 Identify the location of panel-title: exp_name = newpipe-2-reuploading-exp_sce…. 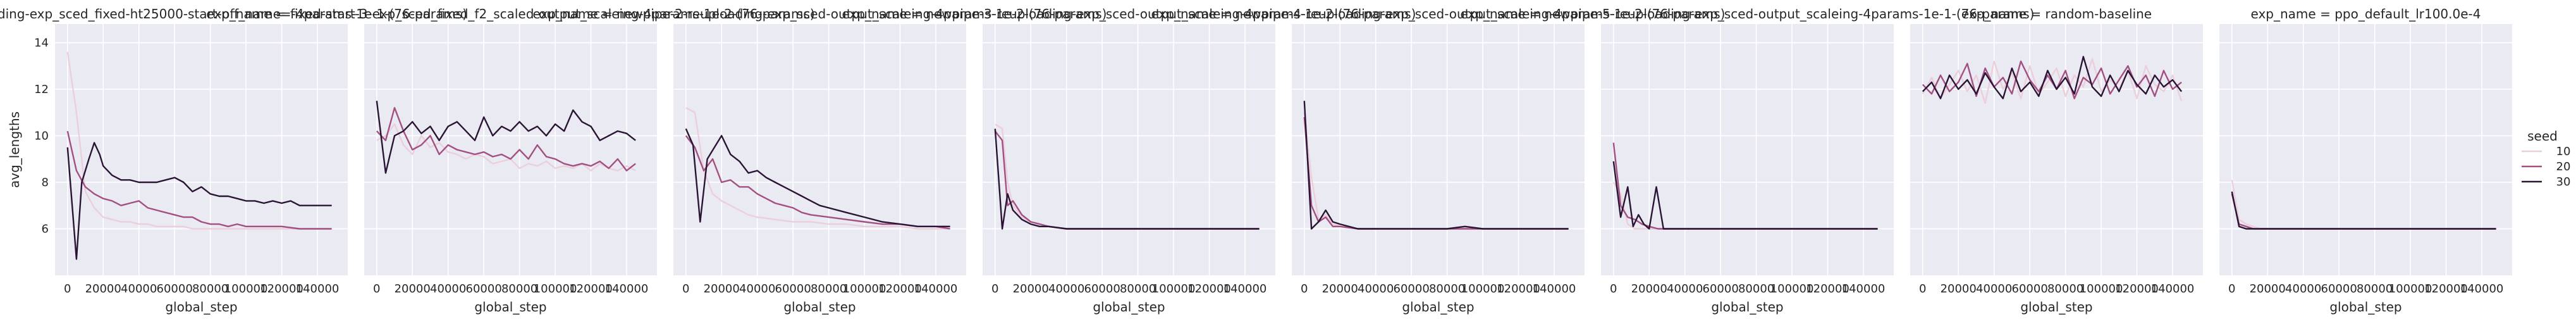
(820, 14).